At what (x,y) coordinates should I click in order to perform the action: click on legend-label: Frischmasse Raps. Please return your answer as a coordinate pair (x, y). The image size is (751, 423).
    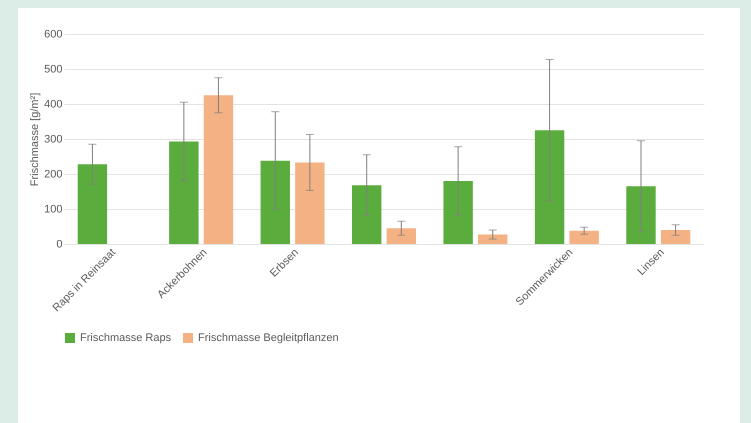
    Looking at the image, I should click on (126, 338).